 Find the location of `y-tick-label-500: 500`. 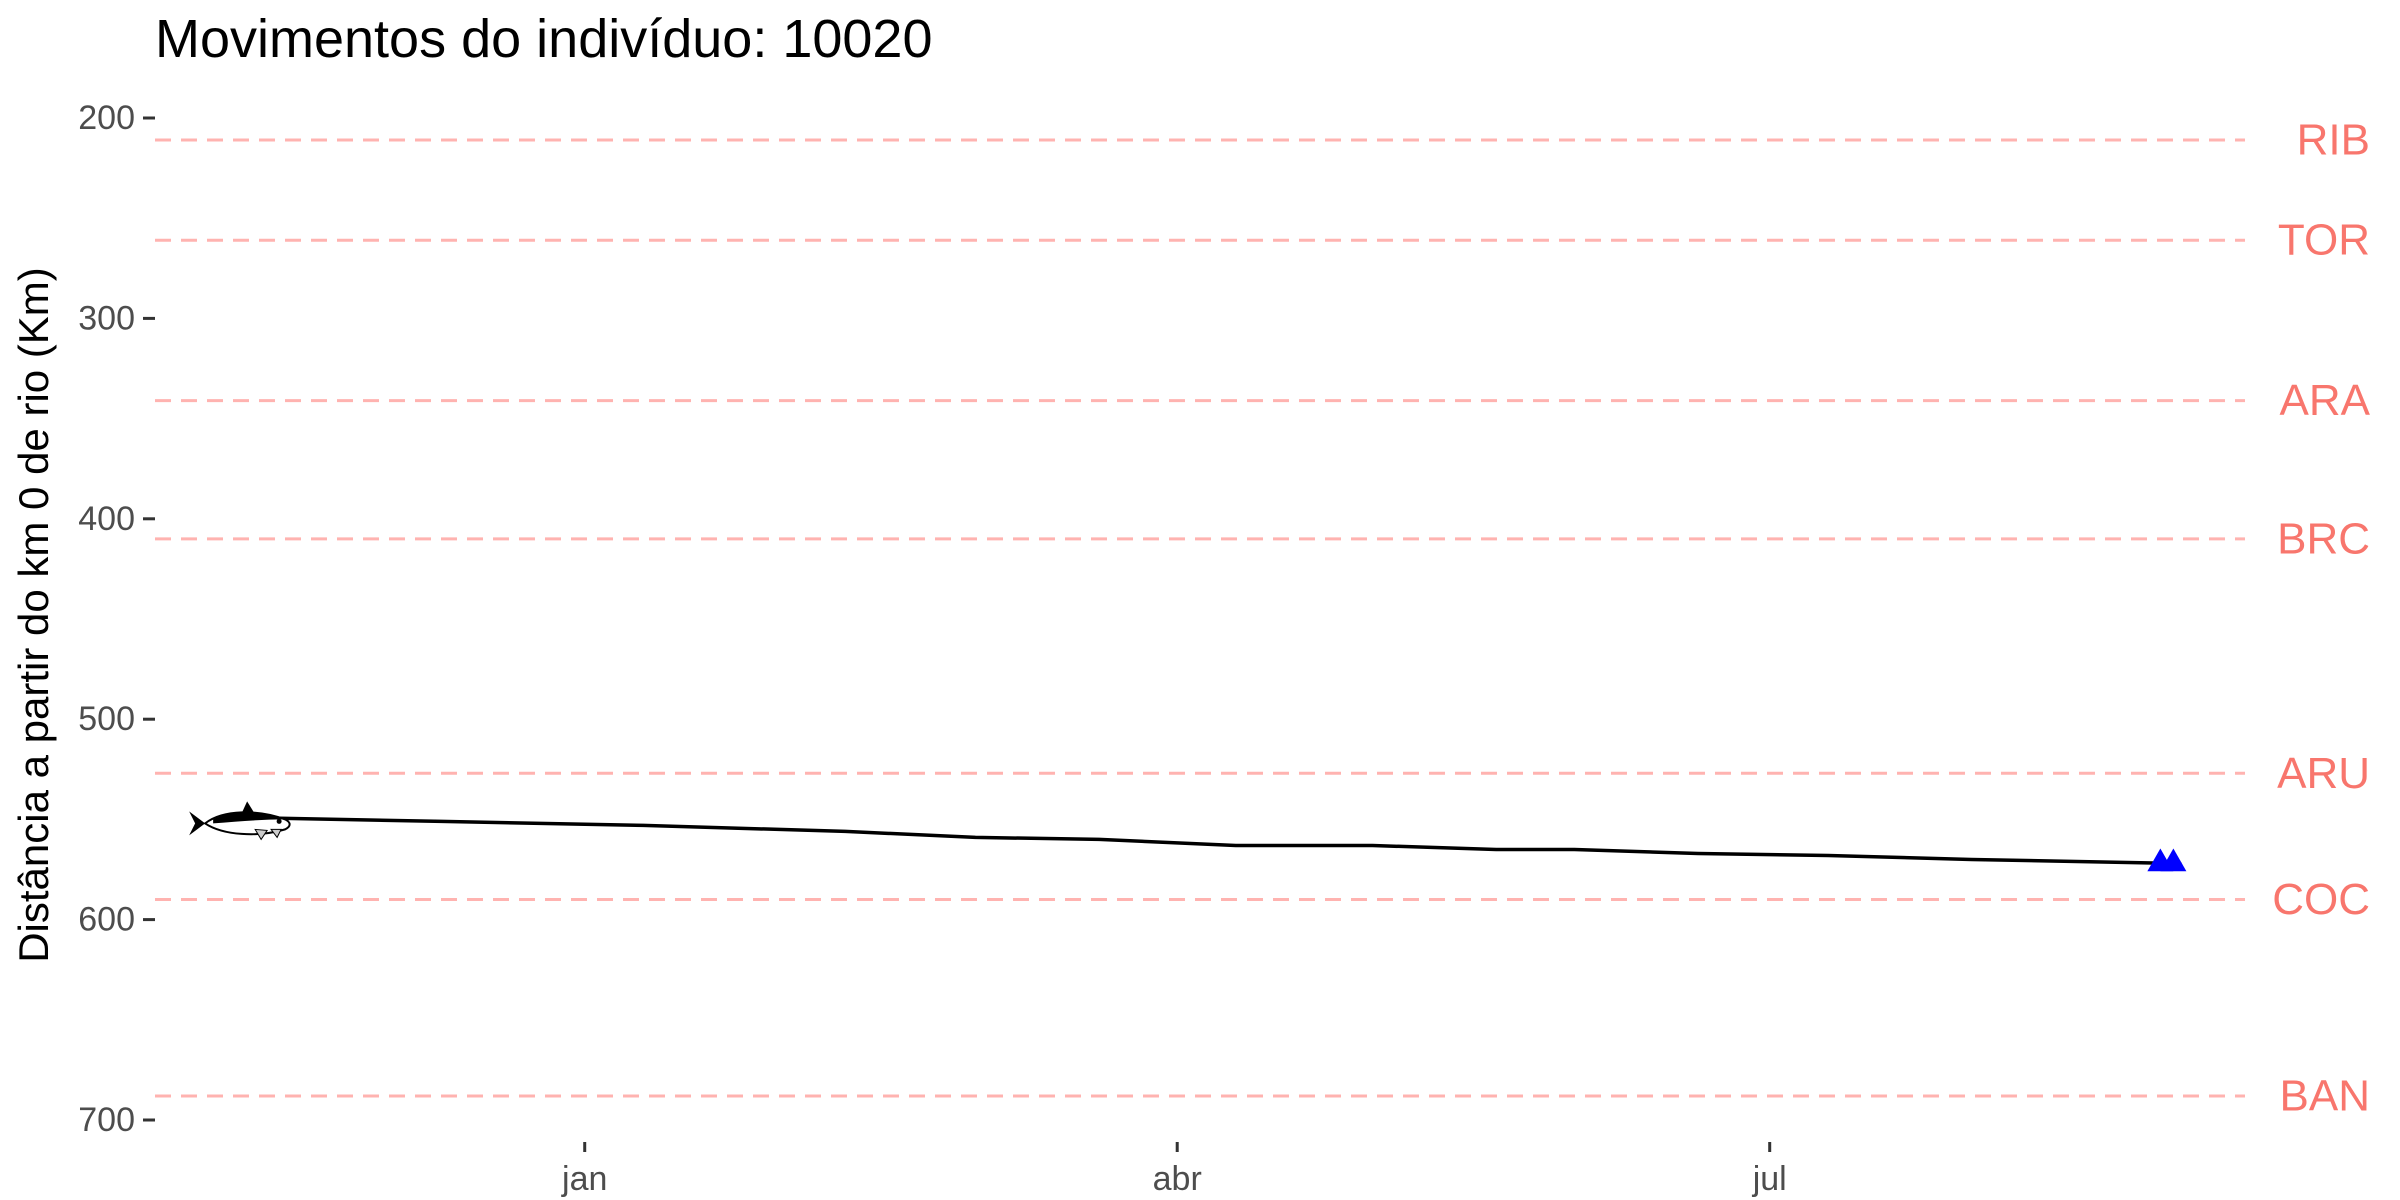

y-tick-label-500: 500 is located at coordinates (106, 719).